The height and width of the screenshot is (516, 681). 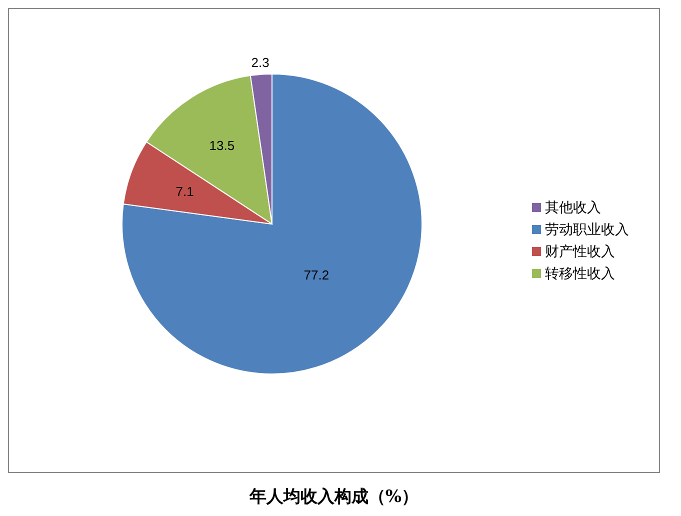 I want to click on text: 年人均收入构成（%）, so click(x=334, y=497).